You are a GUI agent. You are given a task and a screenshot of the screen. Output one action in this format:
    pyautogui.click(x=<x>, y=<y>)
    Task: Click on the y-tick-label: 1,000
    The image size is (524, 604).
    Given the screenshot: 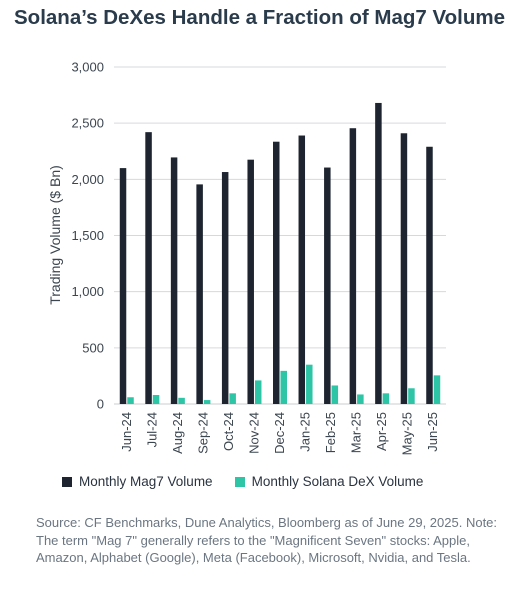 What is the action you would take?
    pyautogui.click(x=87, y=291)
    